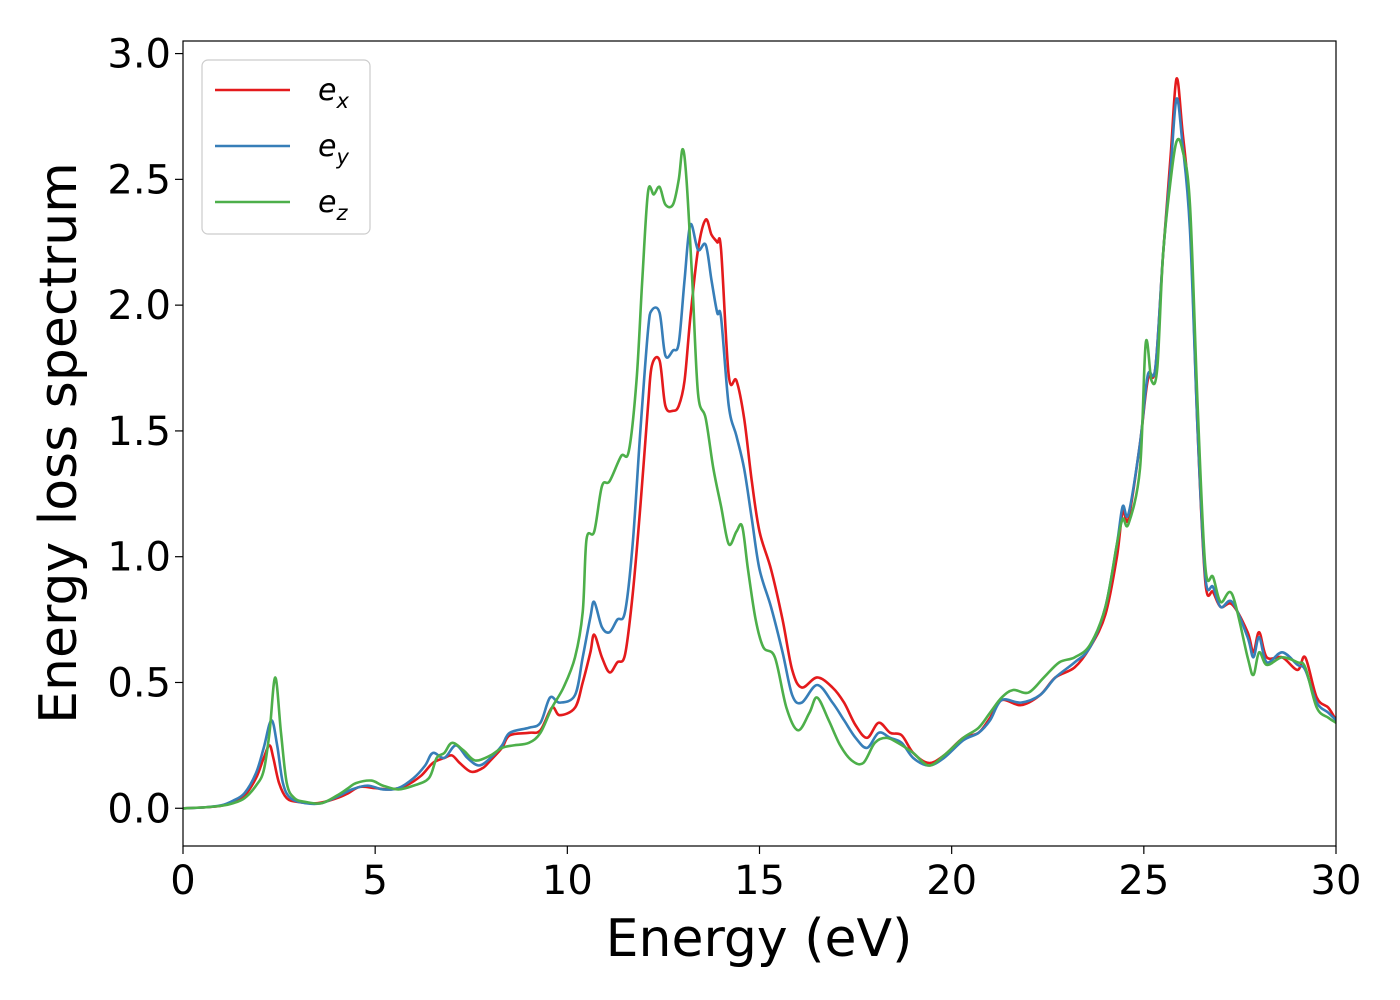 The height and width of the screenshot is (1000, 1400). What do you see at coordinates (374, 881) in the screenshot?
I see `x-tick-label: 5` at bounding box center [374, 881].